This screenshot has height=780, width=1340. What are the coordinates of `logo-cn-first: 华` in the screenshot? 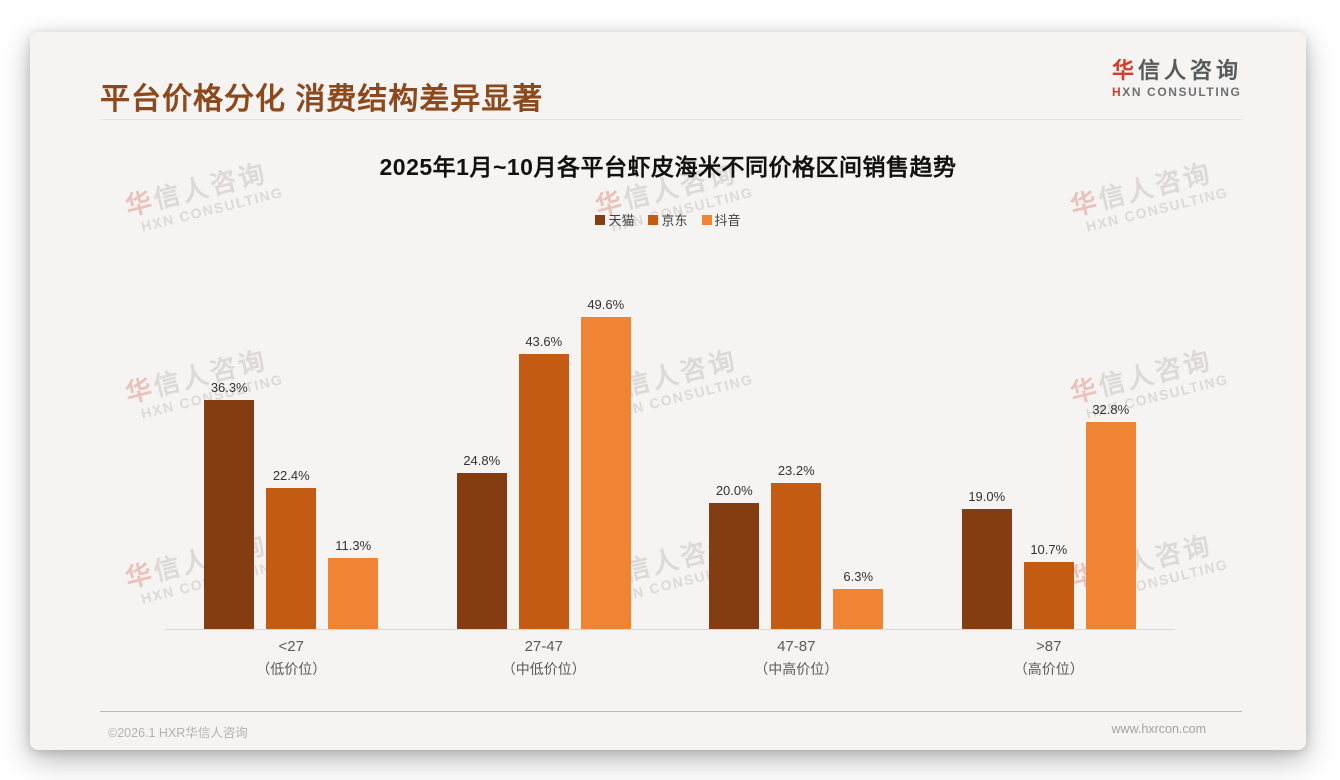 It's located at (1124, 70).